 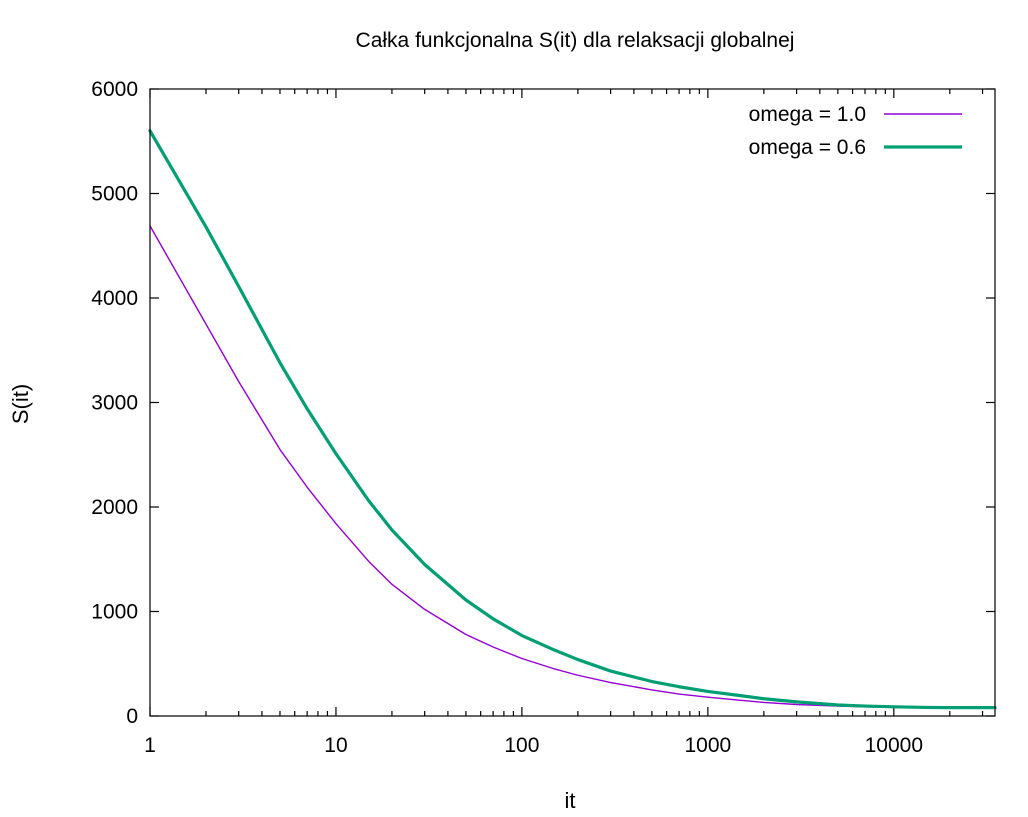 I want to click on x-tick-label: 1000, so click(x=708, y=745).